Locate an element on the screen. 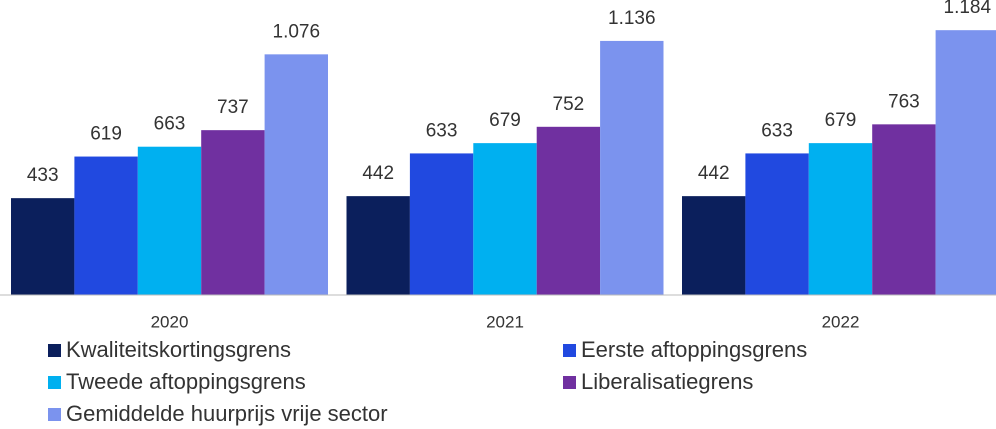 The height and width of the screenshot is (429, 996). legend-label: Eerste aftoppingsgrens is located at coordinates (694, 349).